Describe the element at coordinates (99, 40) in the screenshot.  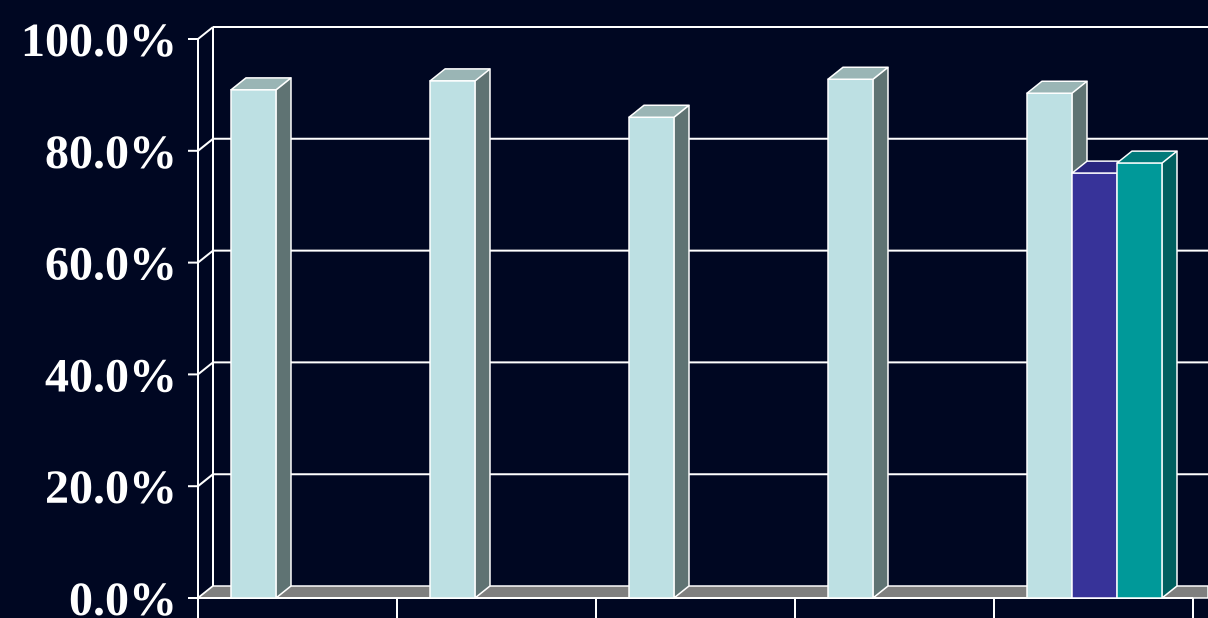
I see `y-tick-label: 100.0%` at that location.